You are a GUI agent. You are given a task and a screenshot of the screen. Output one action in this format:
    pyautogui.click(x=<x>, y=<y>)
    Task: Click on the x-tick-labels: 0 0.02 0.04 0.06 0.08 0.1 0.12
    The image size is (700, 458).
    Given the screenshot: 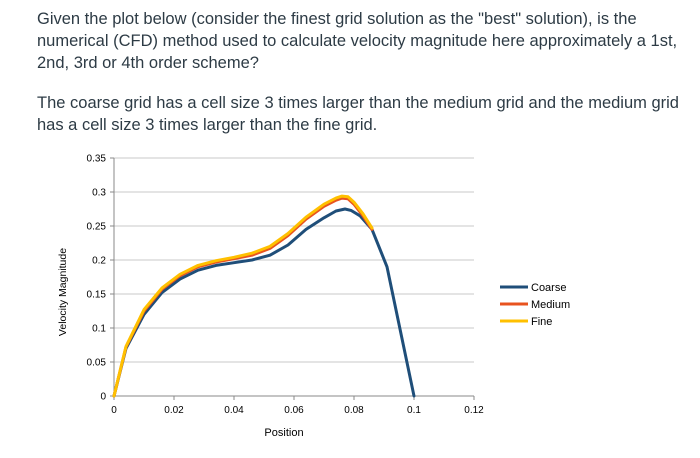 What is the action you would take?
    pyautogui.click(x=297, y=410)
    